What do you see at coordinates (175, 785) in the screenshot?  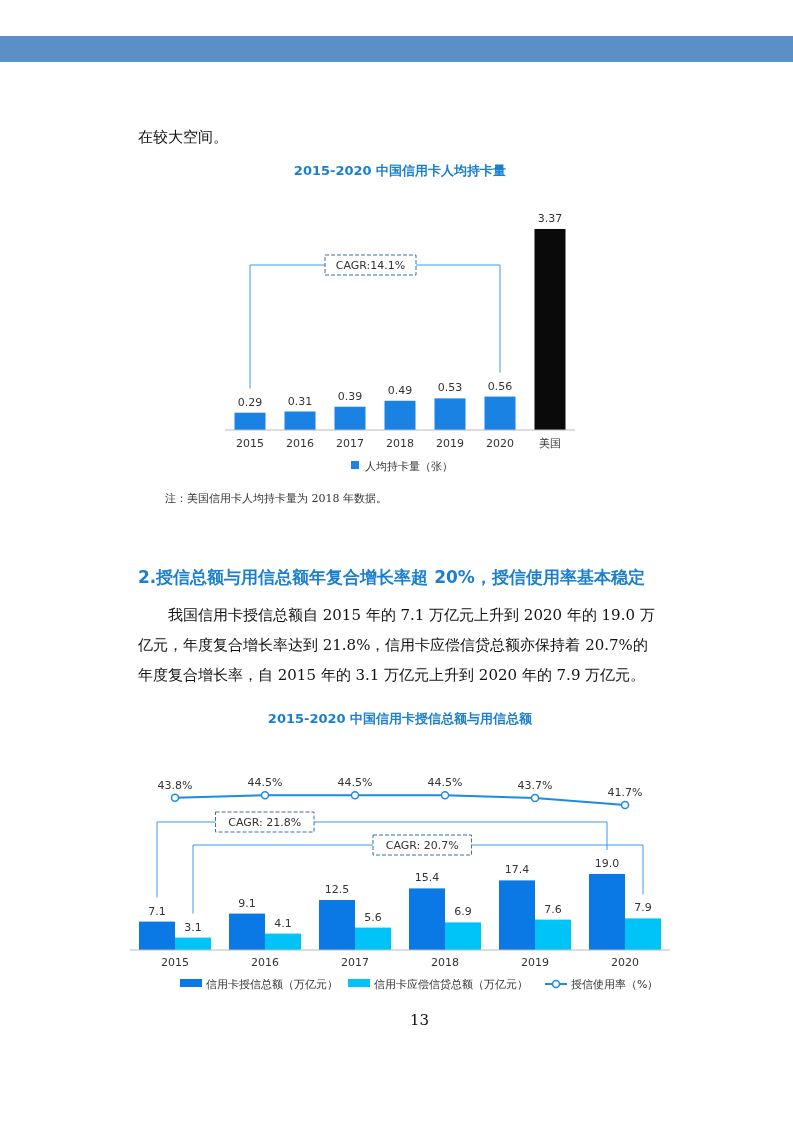 I see `data-label: 43.8%` at bounding box center [175, 785].